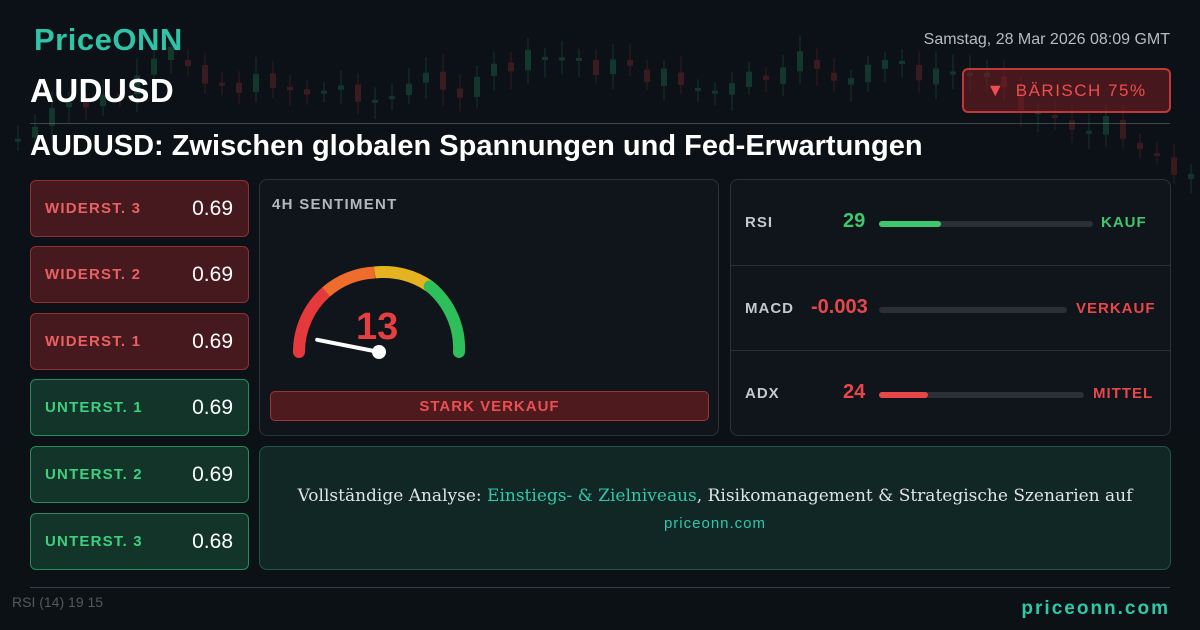  What do you see at coordinates (392, 496) in the screenshot?
I see `cta-prefix: Vollständige Analyse:` at bounding box center [392, 496].